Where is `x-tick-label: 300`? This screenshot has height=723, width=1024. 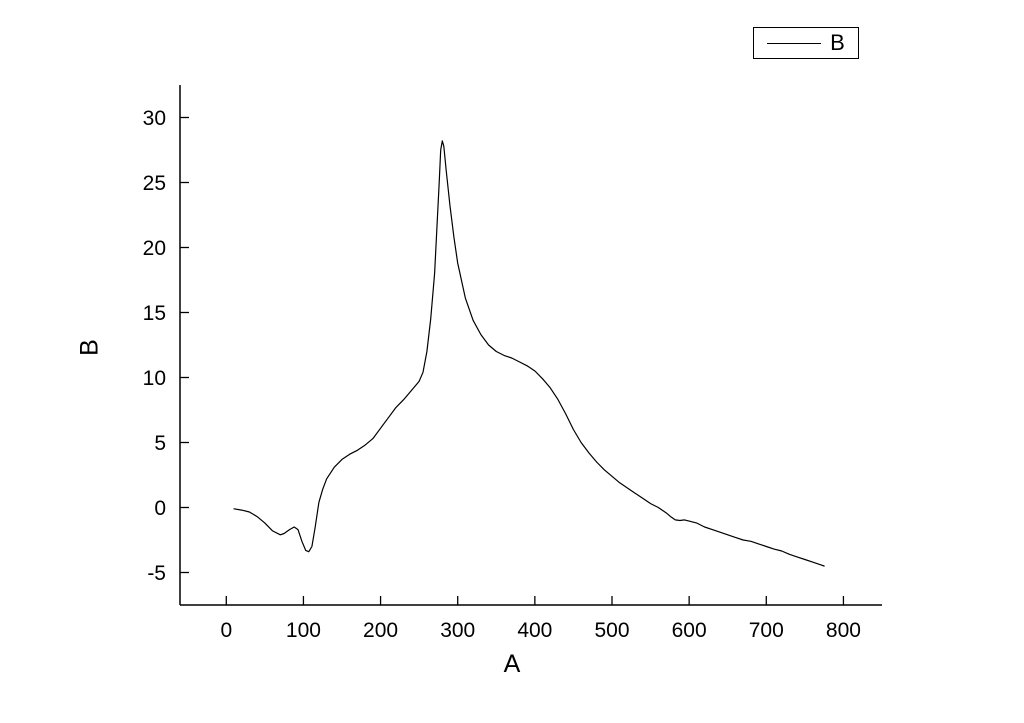 x-tick-label: 300 is located at coordinates (457, 630).